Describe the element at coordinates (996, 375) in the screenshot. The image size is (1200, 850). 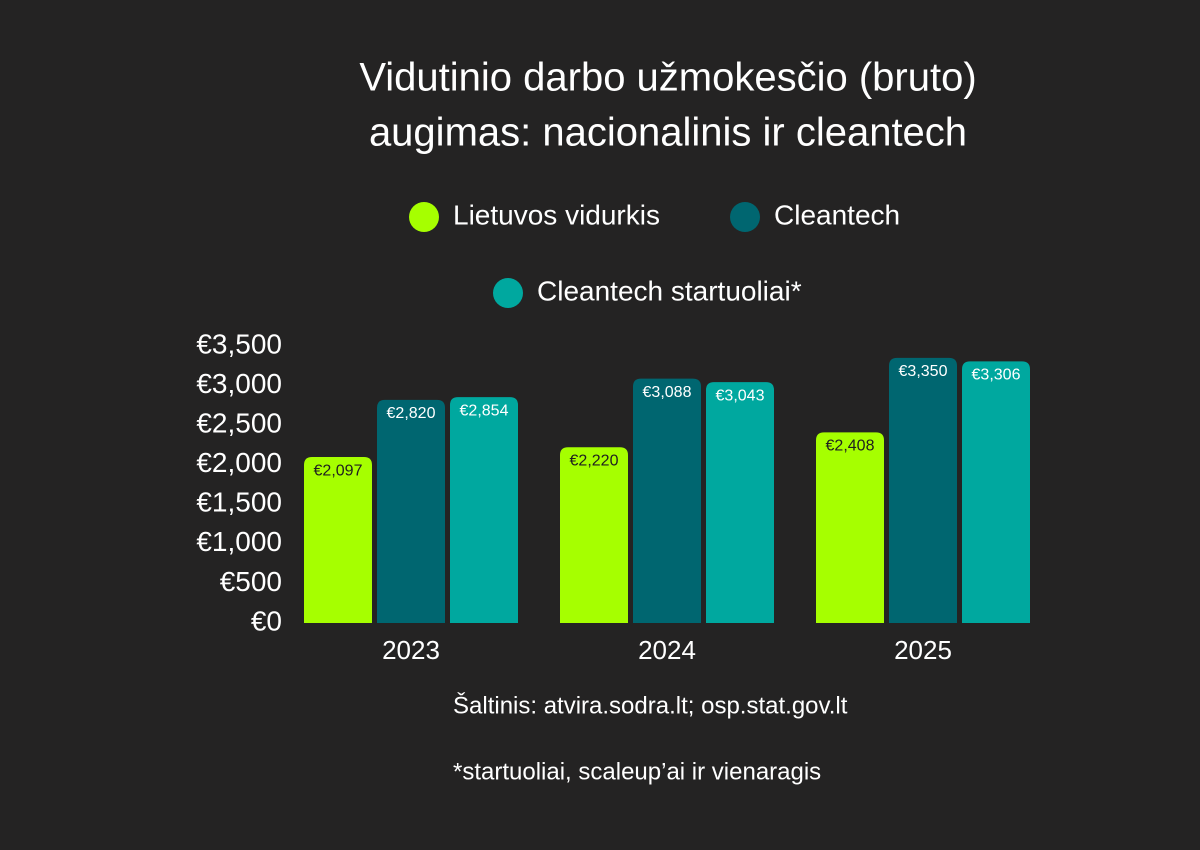
I see `value-label: €3,306` at that location.